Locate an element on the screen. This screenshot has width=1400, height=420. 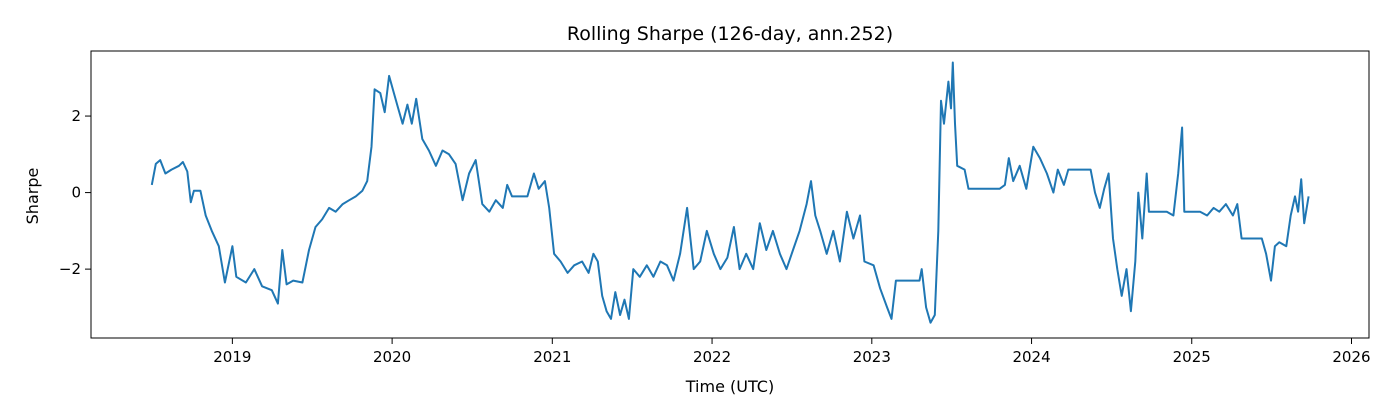
x-tick-label: 2020 is located at coordinates (392, 357).